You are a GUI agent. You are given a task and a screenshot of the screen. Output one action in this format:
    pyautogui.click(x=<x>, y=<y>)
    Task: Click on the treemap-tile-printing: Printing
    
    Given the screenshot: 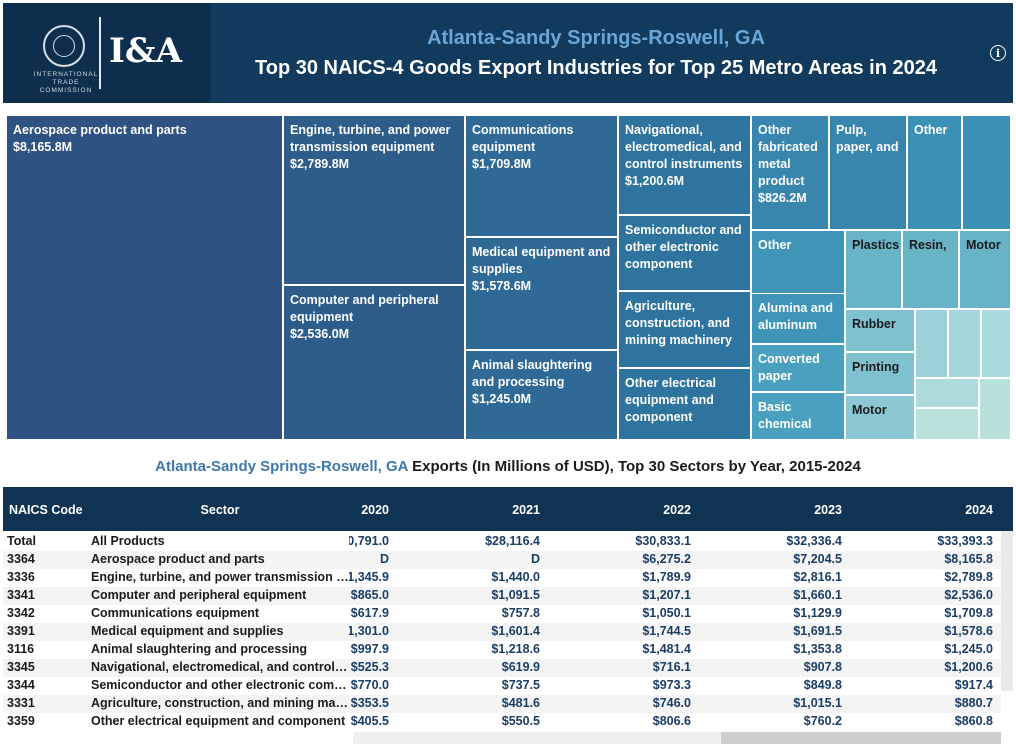 What is the action you would take?
    pyautogui.click(x=880, y=373)
    